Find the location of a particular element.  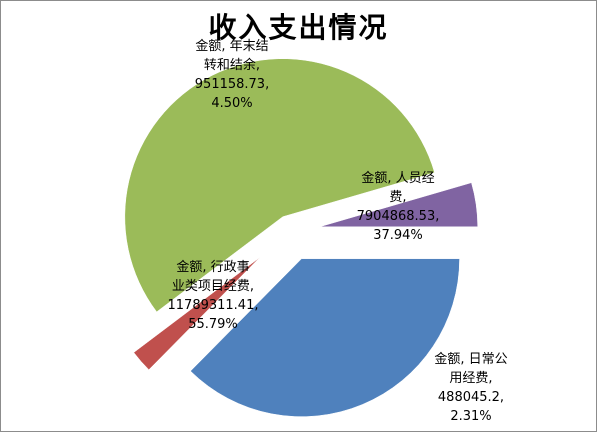

data-label-0-line-1: 费, is located at coordinates (397, 197).